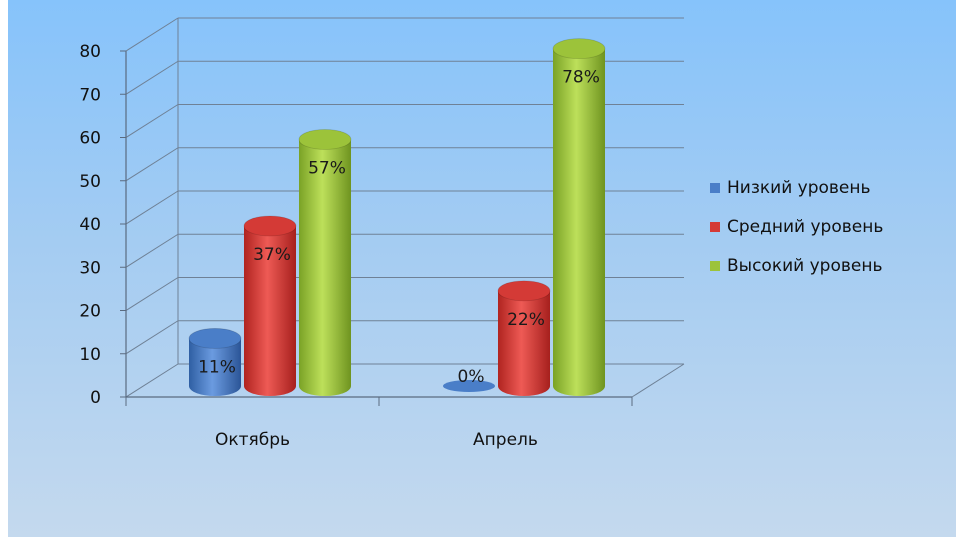 This screenshot has width=956, height=537. Describe the element at coordinates (804, 266) in the screenshot. I see `legend-label: Высокий уровень` at that location.